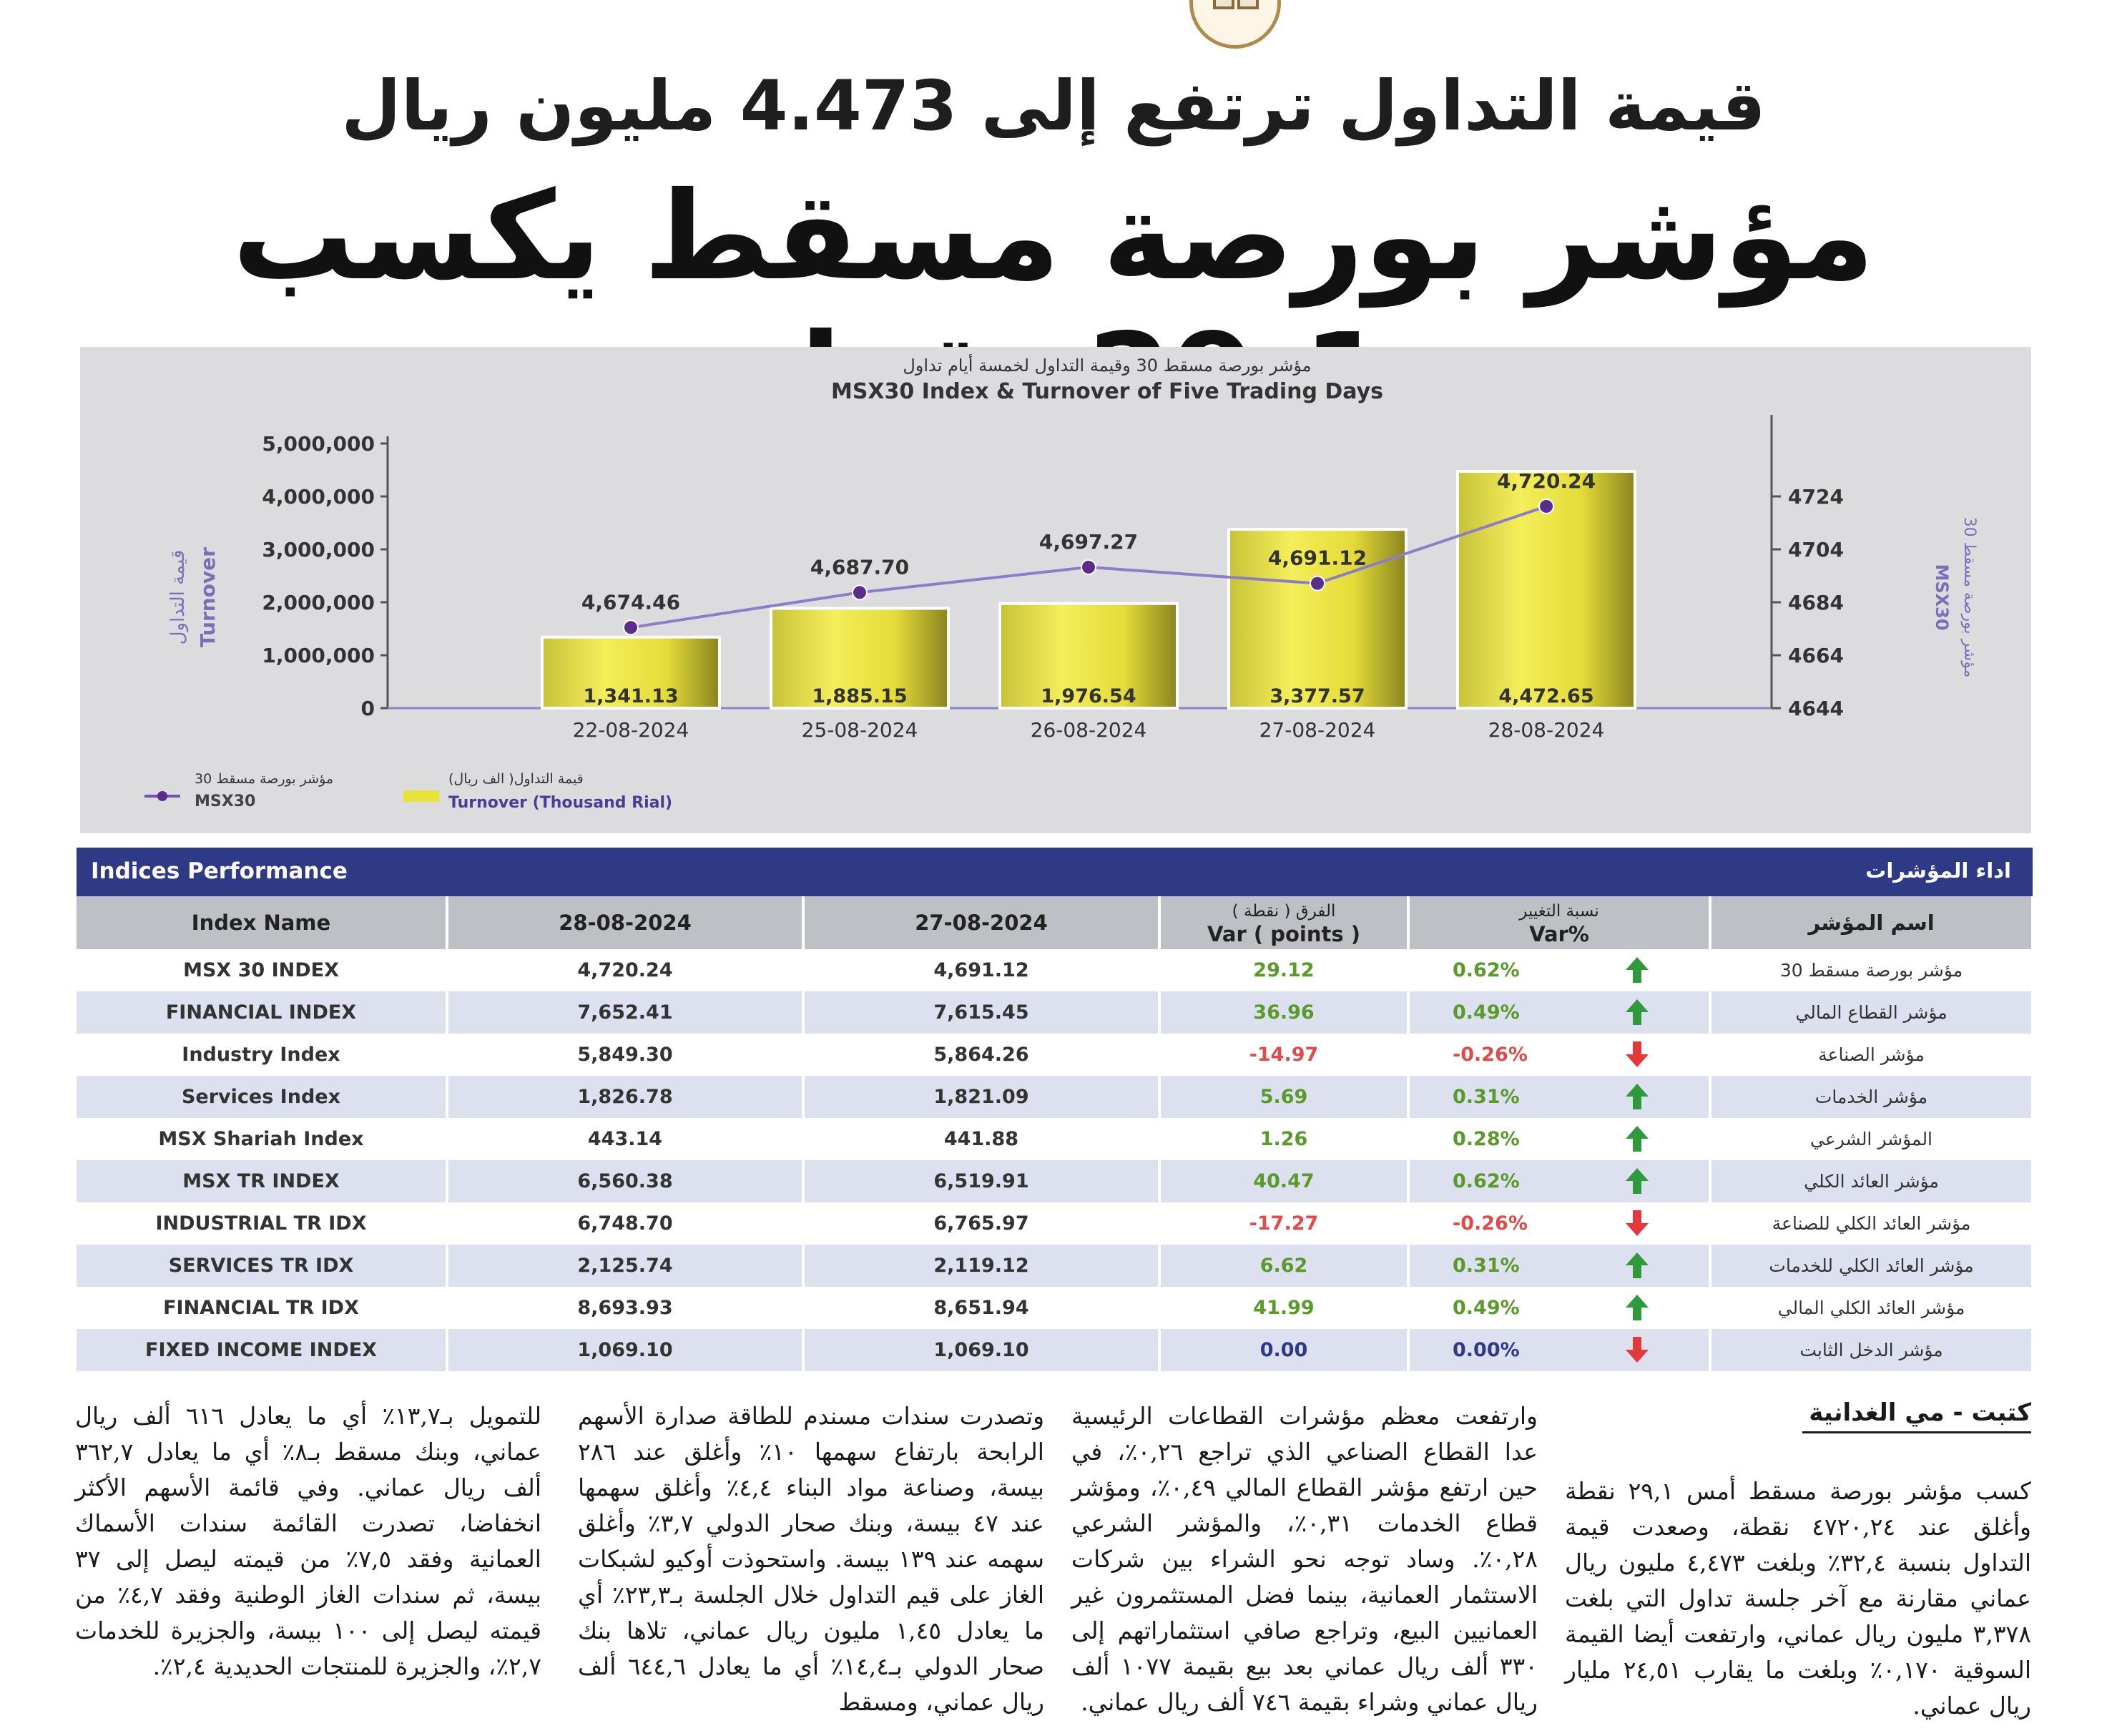 This screenshot has height=1736, width=2107. I want to click on legend-bar-label: Turnover (Thousand Rial), so click(560, 803).